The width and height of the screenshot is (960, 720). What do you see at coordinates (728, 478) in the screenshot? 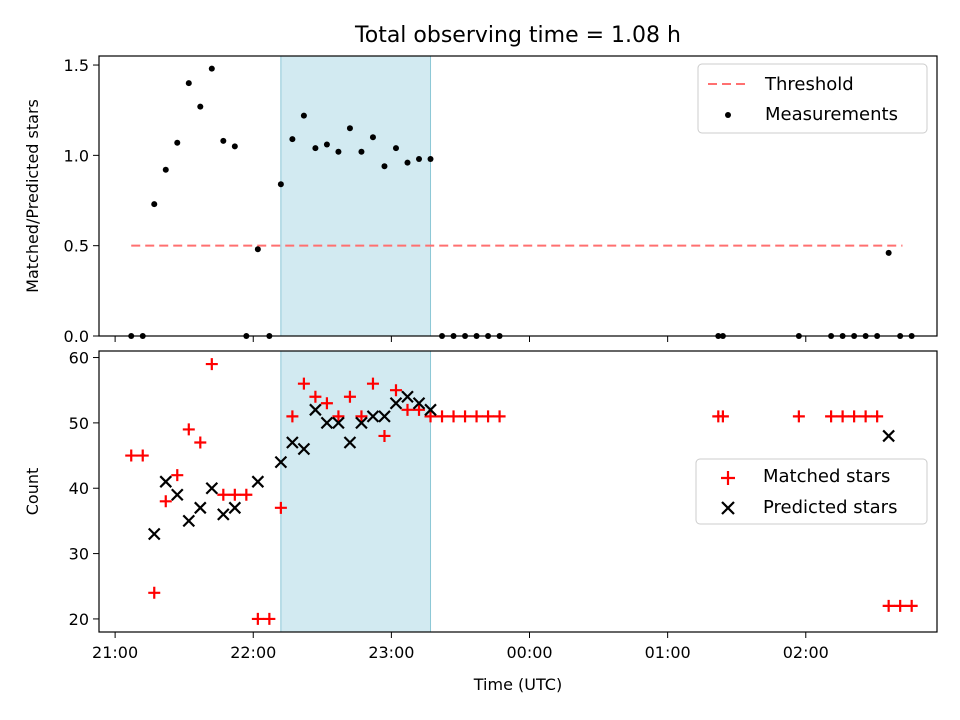
I see `legend-matched-swatch` at bounding box center [728, 478].